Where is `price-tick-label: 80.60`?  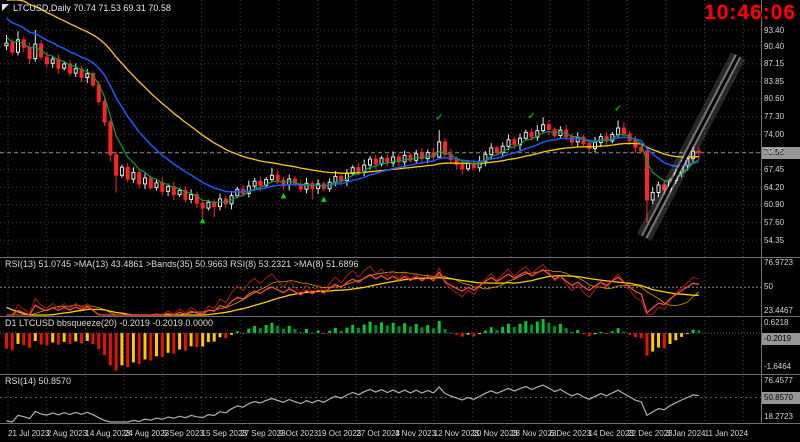 price-tick-label: 80.60 is located at coordinates (774, 99).